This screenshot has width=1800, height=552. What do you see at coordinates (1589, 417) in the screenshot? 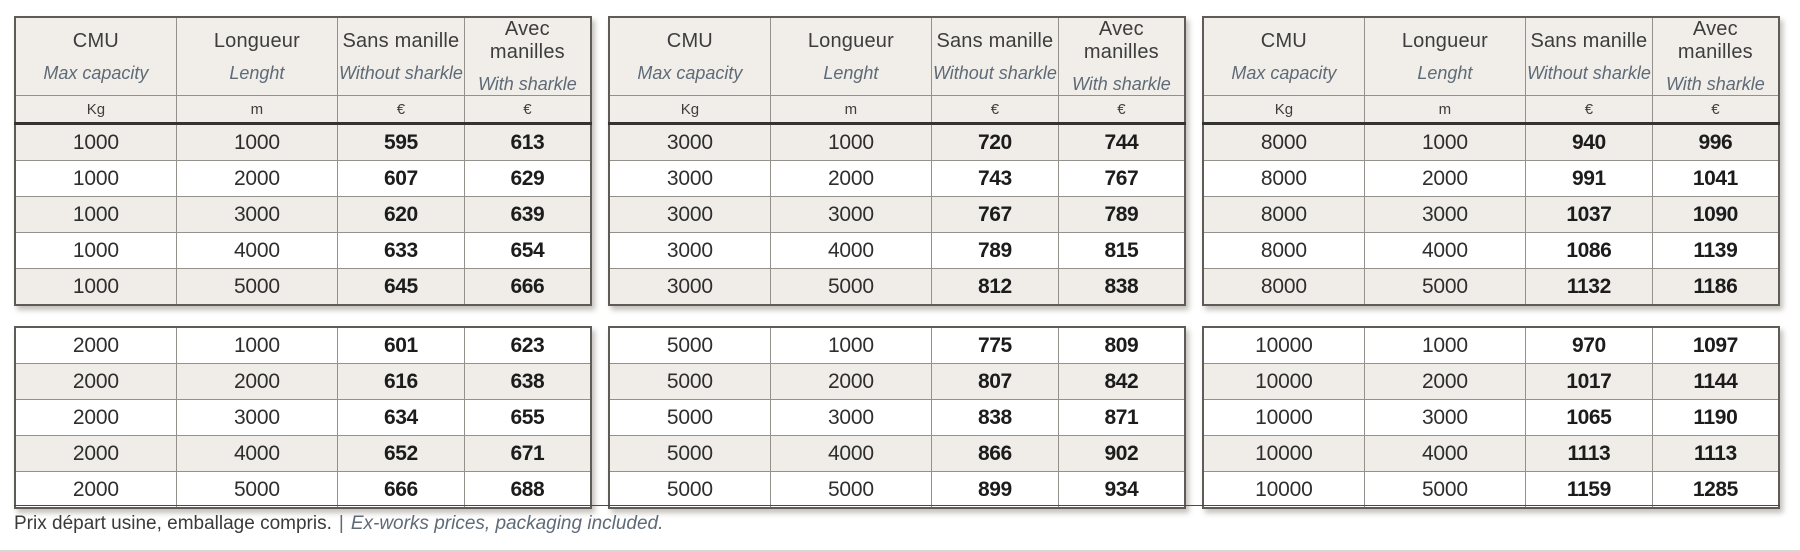
I see `cell-price-sans-manille: 1065` at bounding box center [1589, 417].